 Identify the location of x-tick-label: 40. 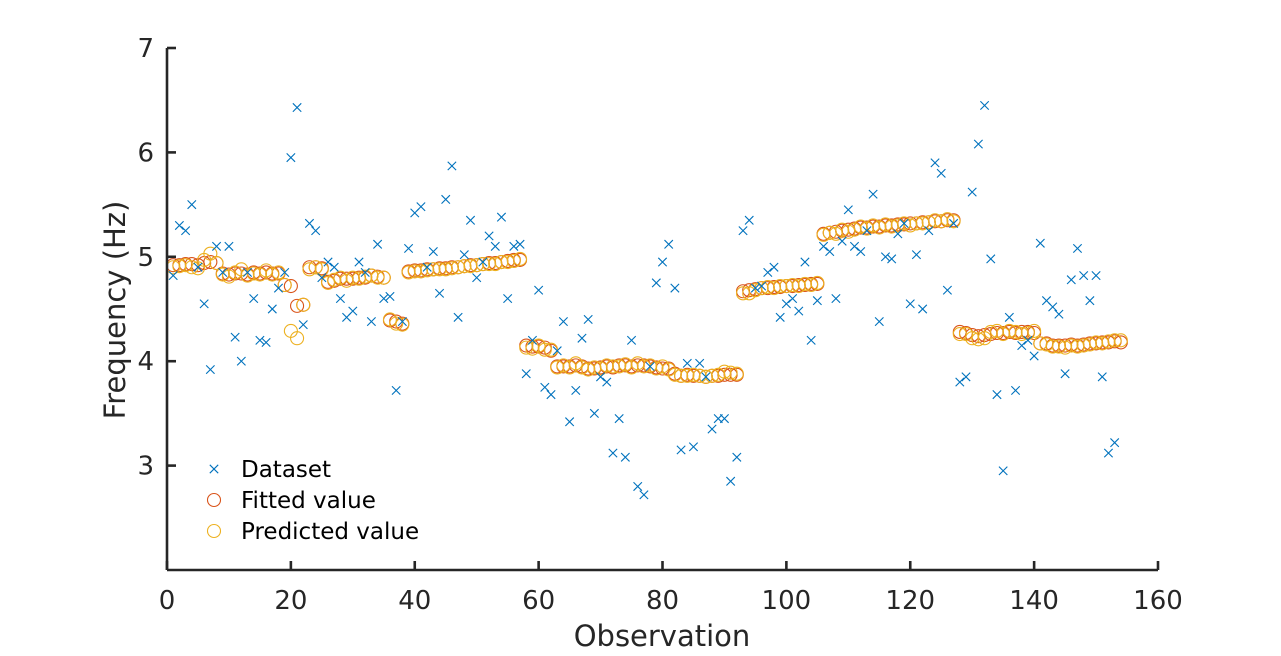
(414, 601).